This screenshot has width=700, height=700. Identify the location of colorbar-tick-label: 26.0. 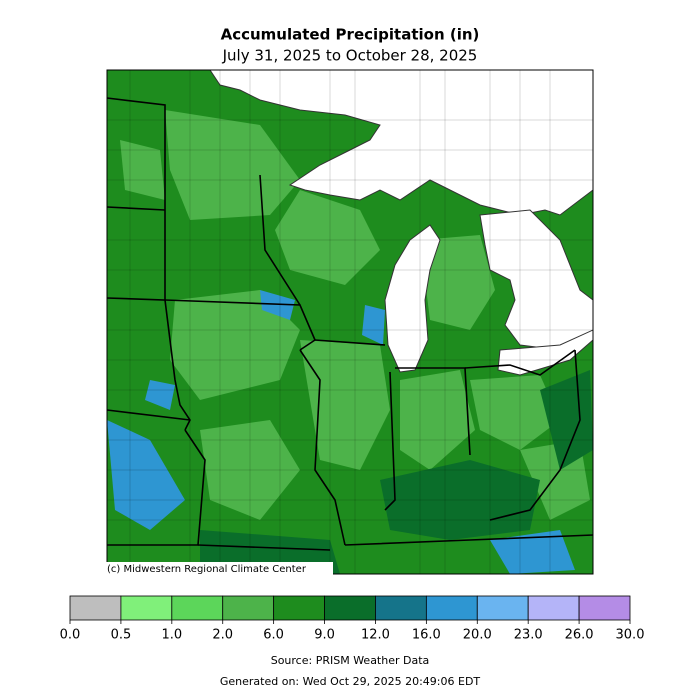
(579, 635).